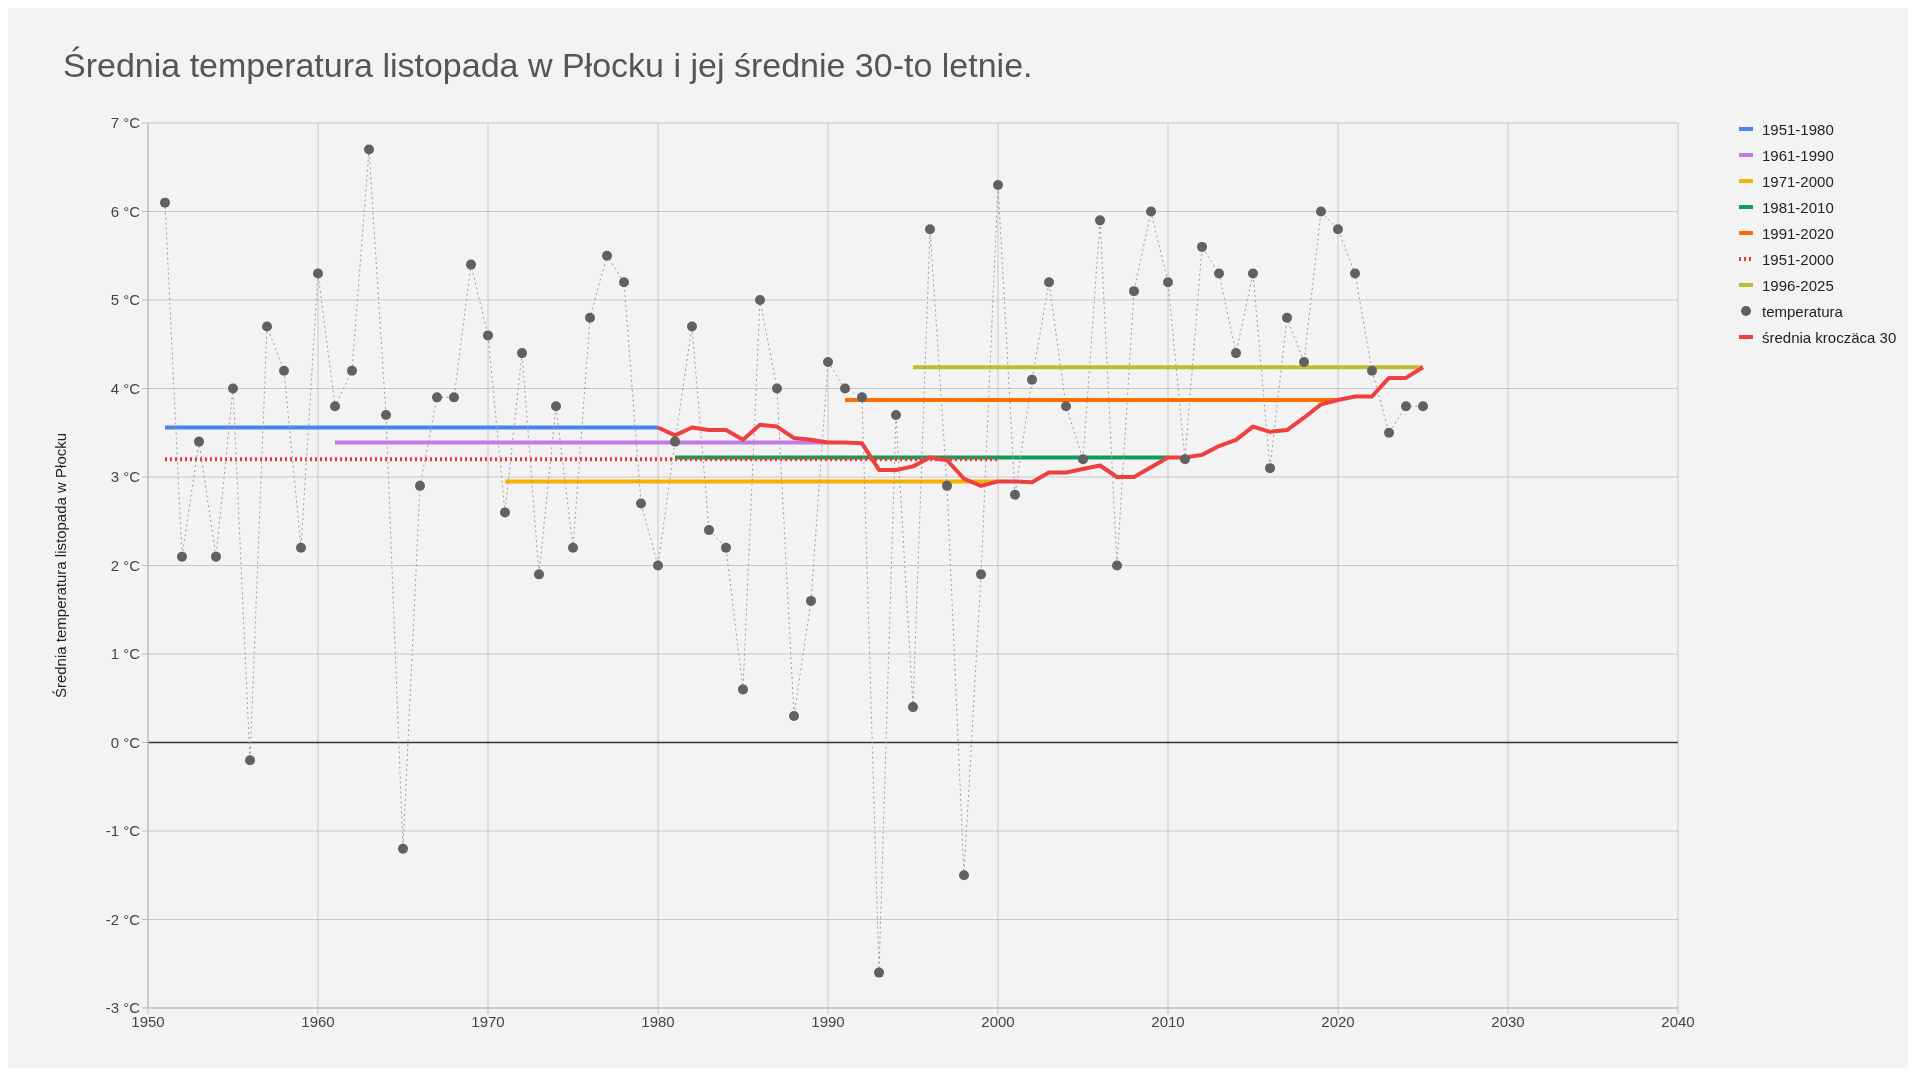 This screenshot has width=1920, height=1080. Describe the element at coordinates (1798, 285) in the screenshot. I see `legend-label: 1996-2025` at that location.